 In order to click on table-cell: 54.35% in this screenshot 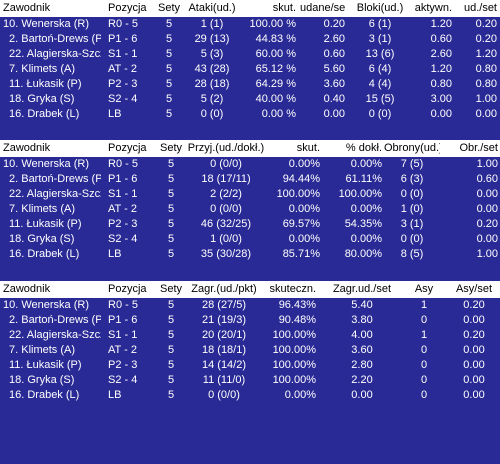, I will do `click(363, 224)`.